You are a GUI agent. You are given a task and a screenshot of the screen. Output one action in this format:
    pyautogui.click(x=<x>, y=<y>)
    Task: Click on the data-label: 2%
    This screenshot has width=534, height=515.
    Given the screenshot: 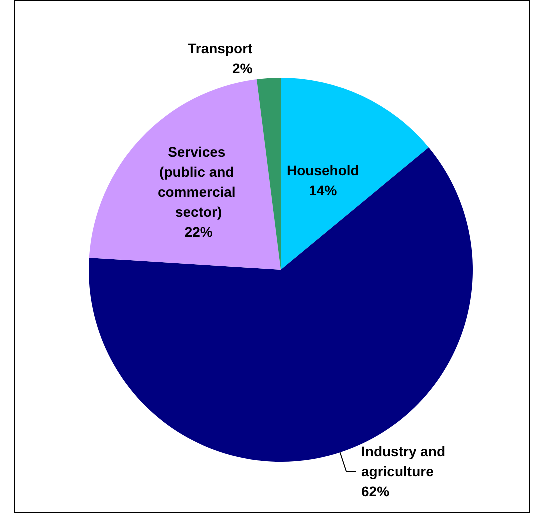 What is the action you would take?
    pyautogui.click(x=243, y=68)
    